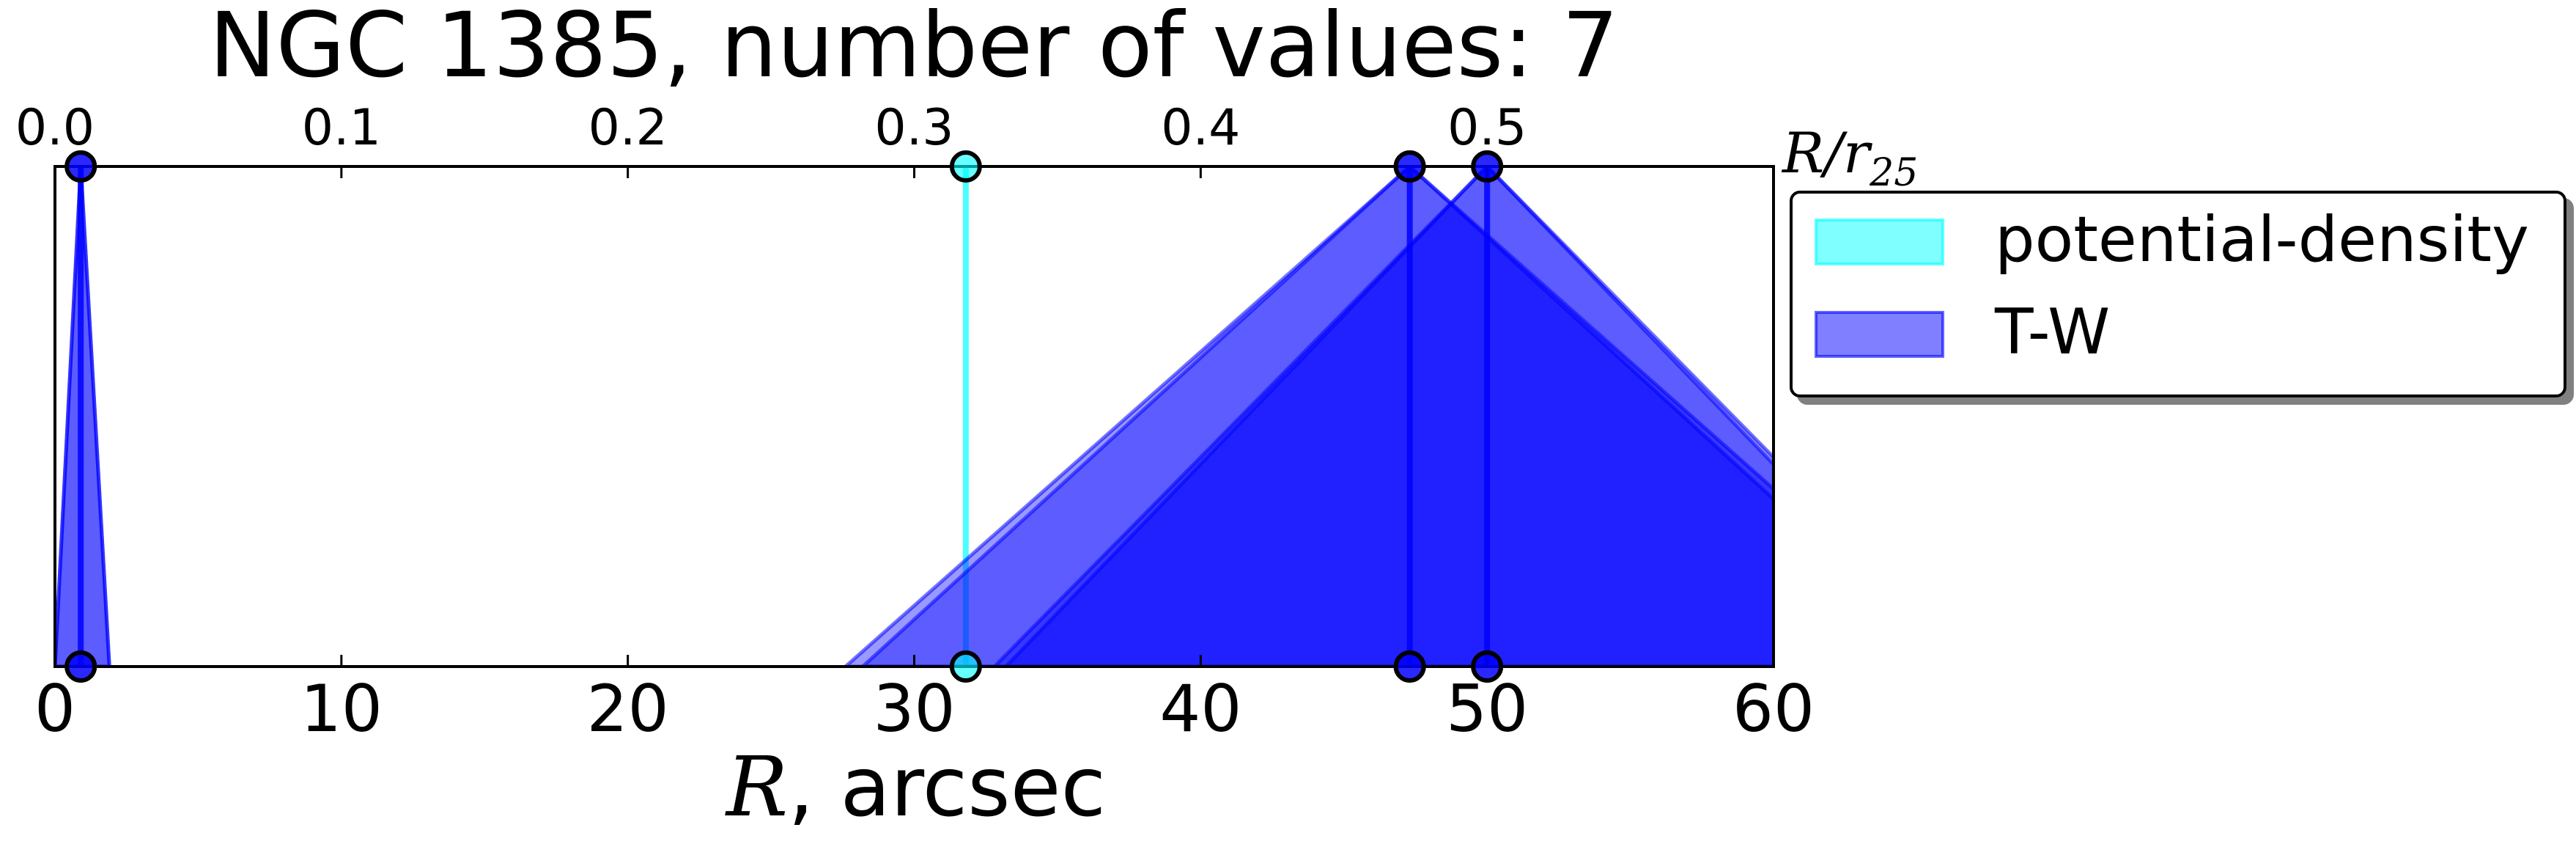  Describe the element at coordinates (1879, 242) in the screenshot. I see `legend-swatch-potential-density` at that location.